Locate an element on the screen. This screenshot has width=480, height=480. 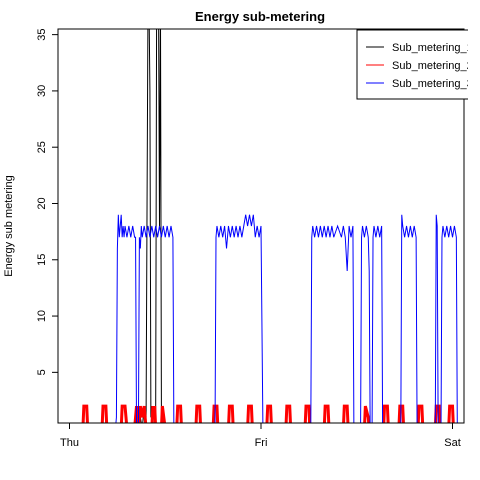
x-tick-label-sat: Sat is located at coordinates (452, 443).